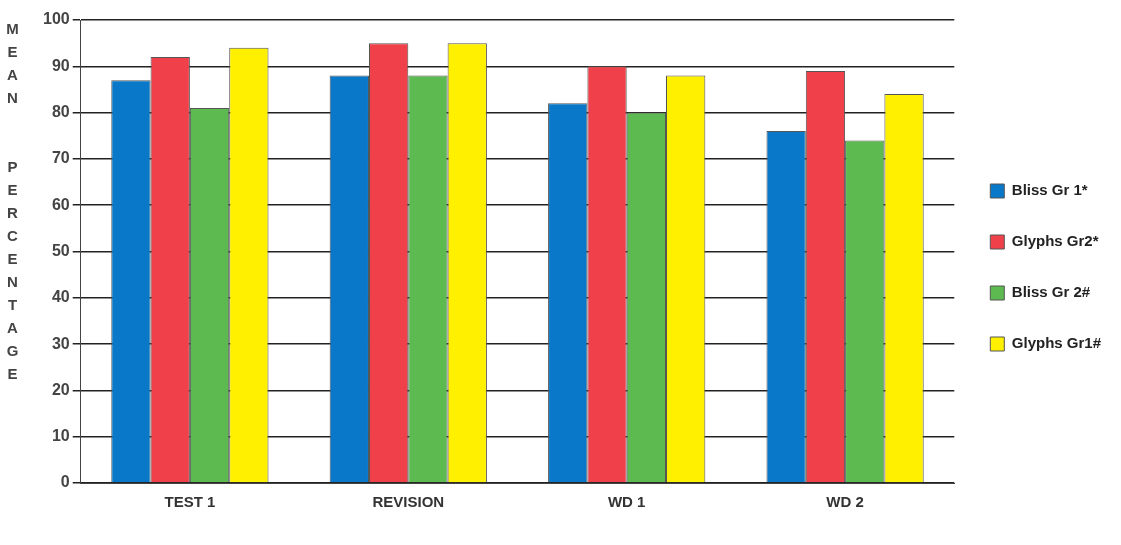  I want to click on y-tick-label: 20, so click(60, 389).